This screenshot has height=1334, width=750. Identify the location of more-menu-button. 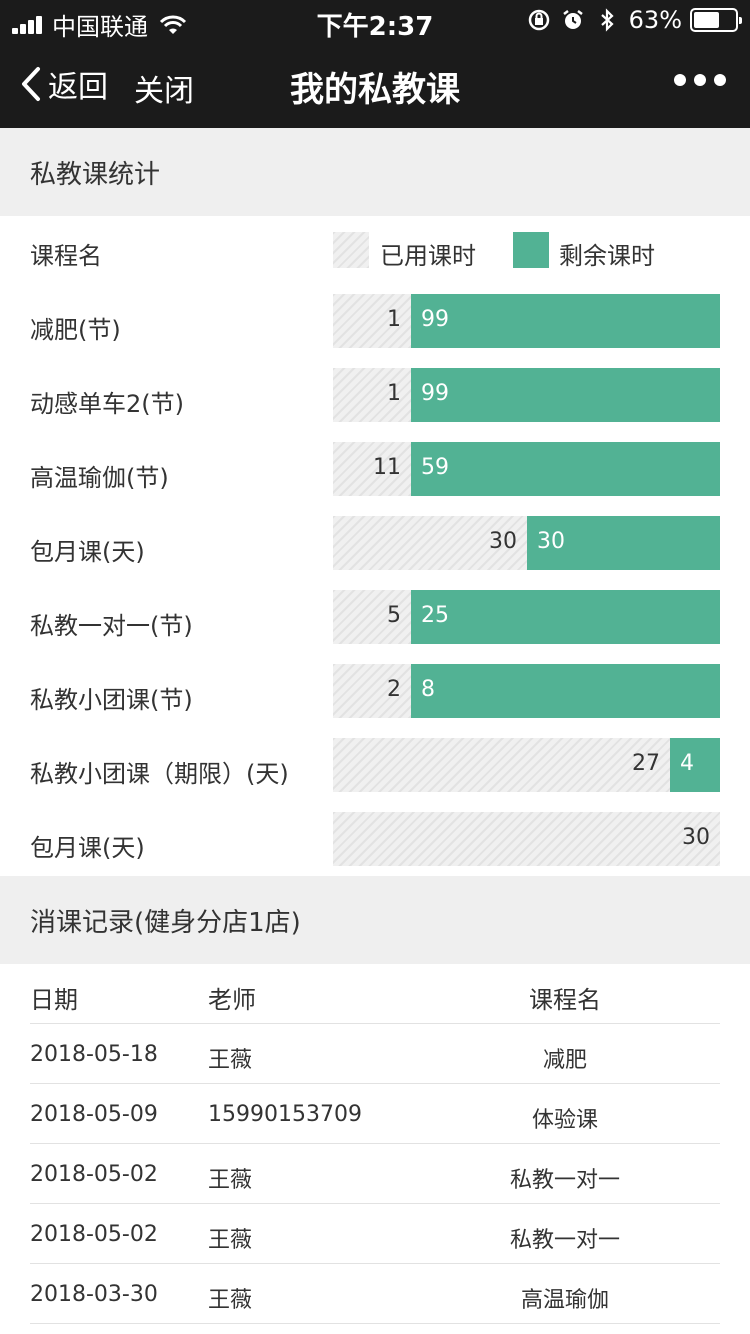
(696, 80).